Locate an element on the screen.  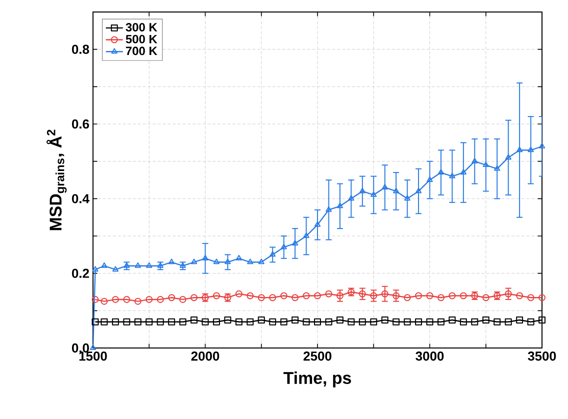
y-tick-label: 0.4 is located at coordinates (81, 199).